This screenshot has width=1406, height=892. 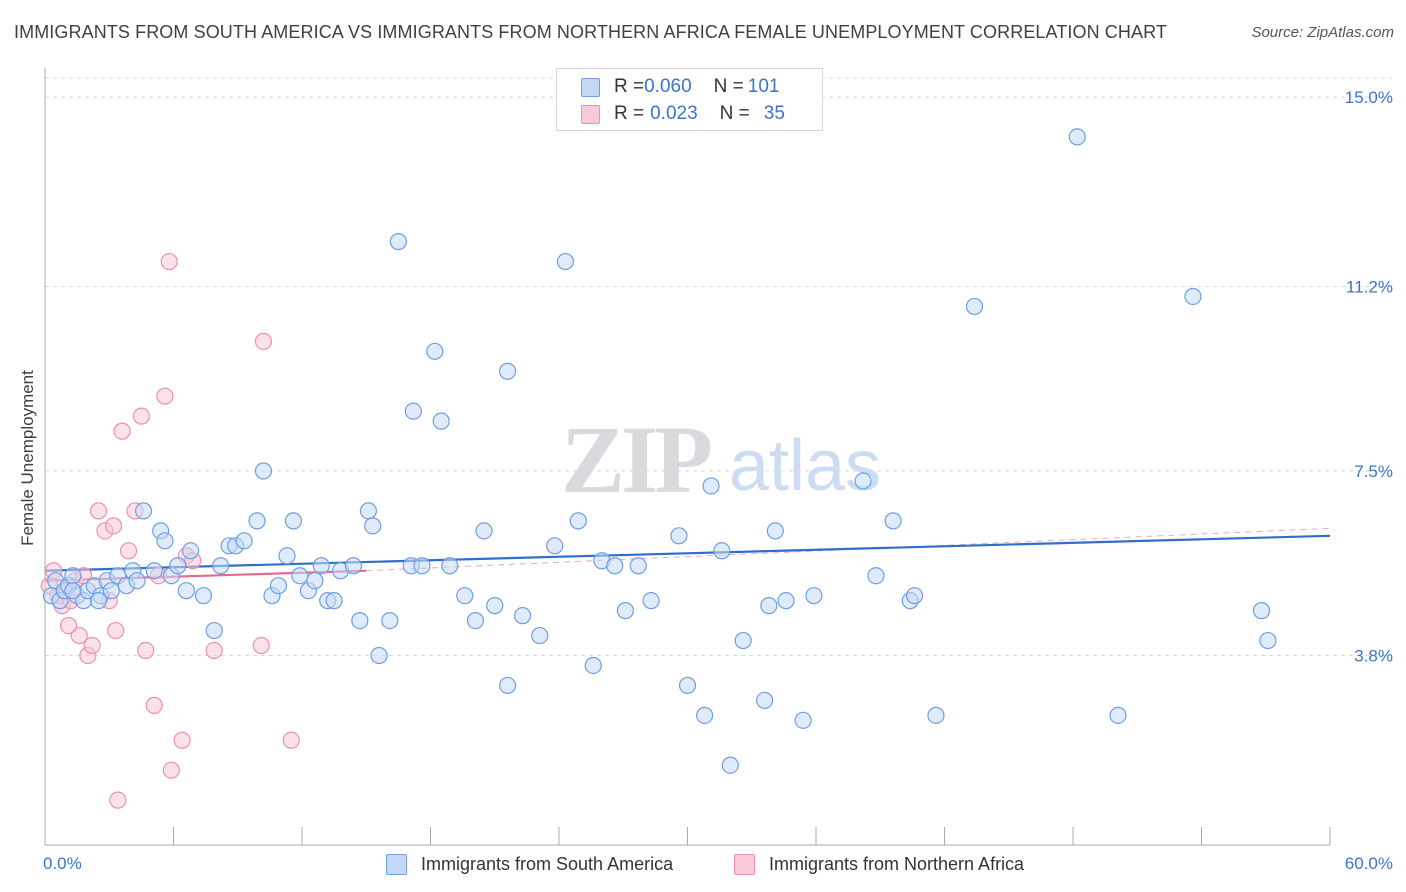 What do you see at coordinates (529, 864) in the screenshot?
I see `bottom-legend-south-america: Immigrants from South America` at bounding box center [529, 864].